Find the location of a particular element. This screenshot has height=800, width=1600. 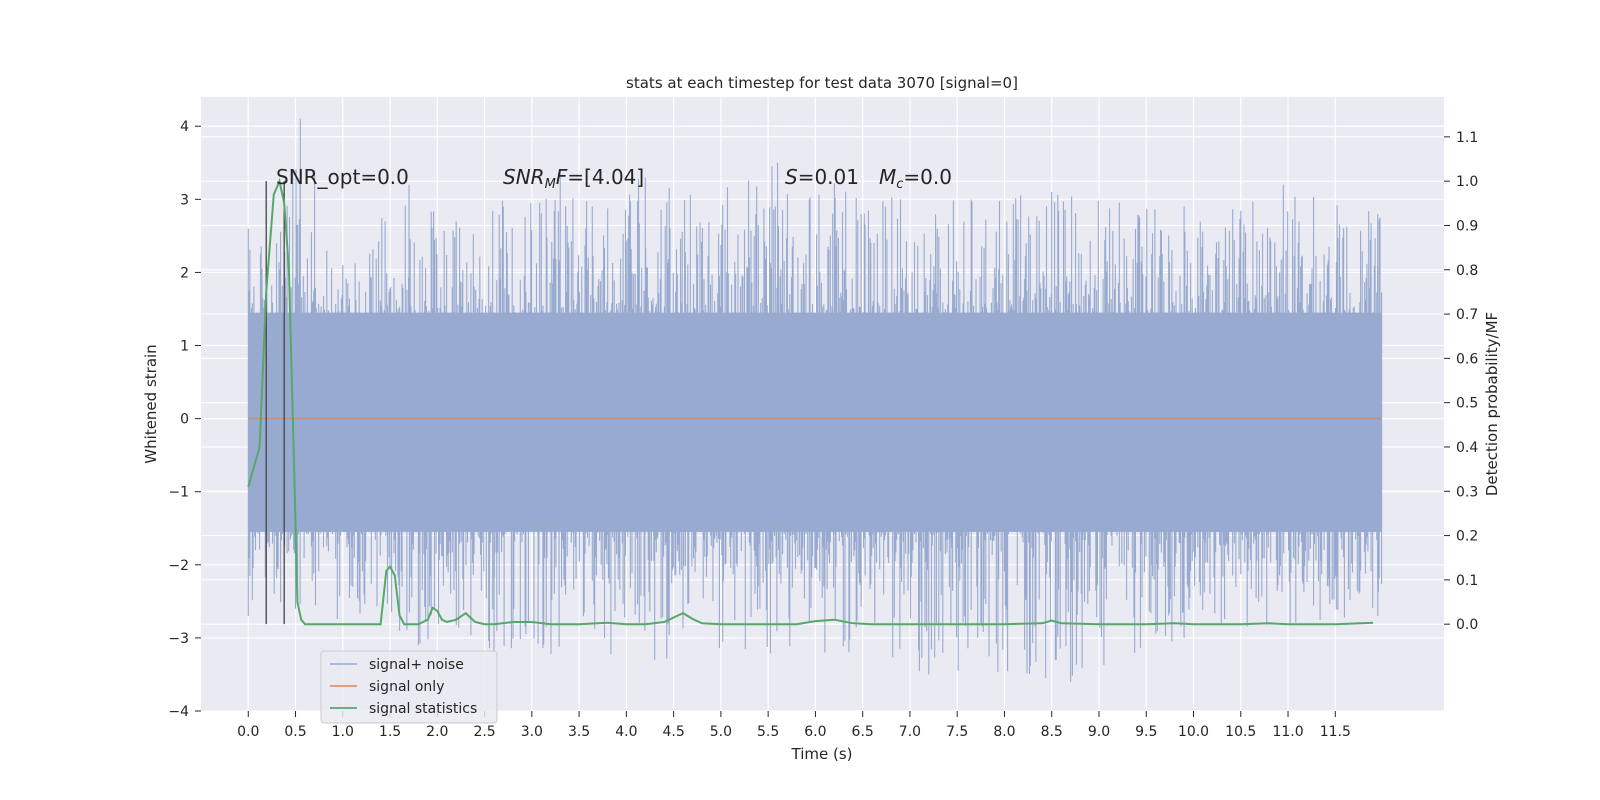

snr-mf-value: =[4.04] is located at coordinates (605, 177).